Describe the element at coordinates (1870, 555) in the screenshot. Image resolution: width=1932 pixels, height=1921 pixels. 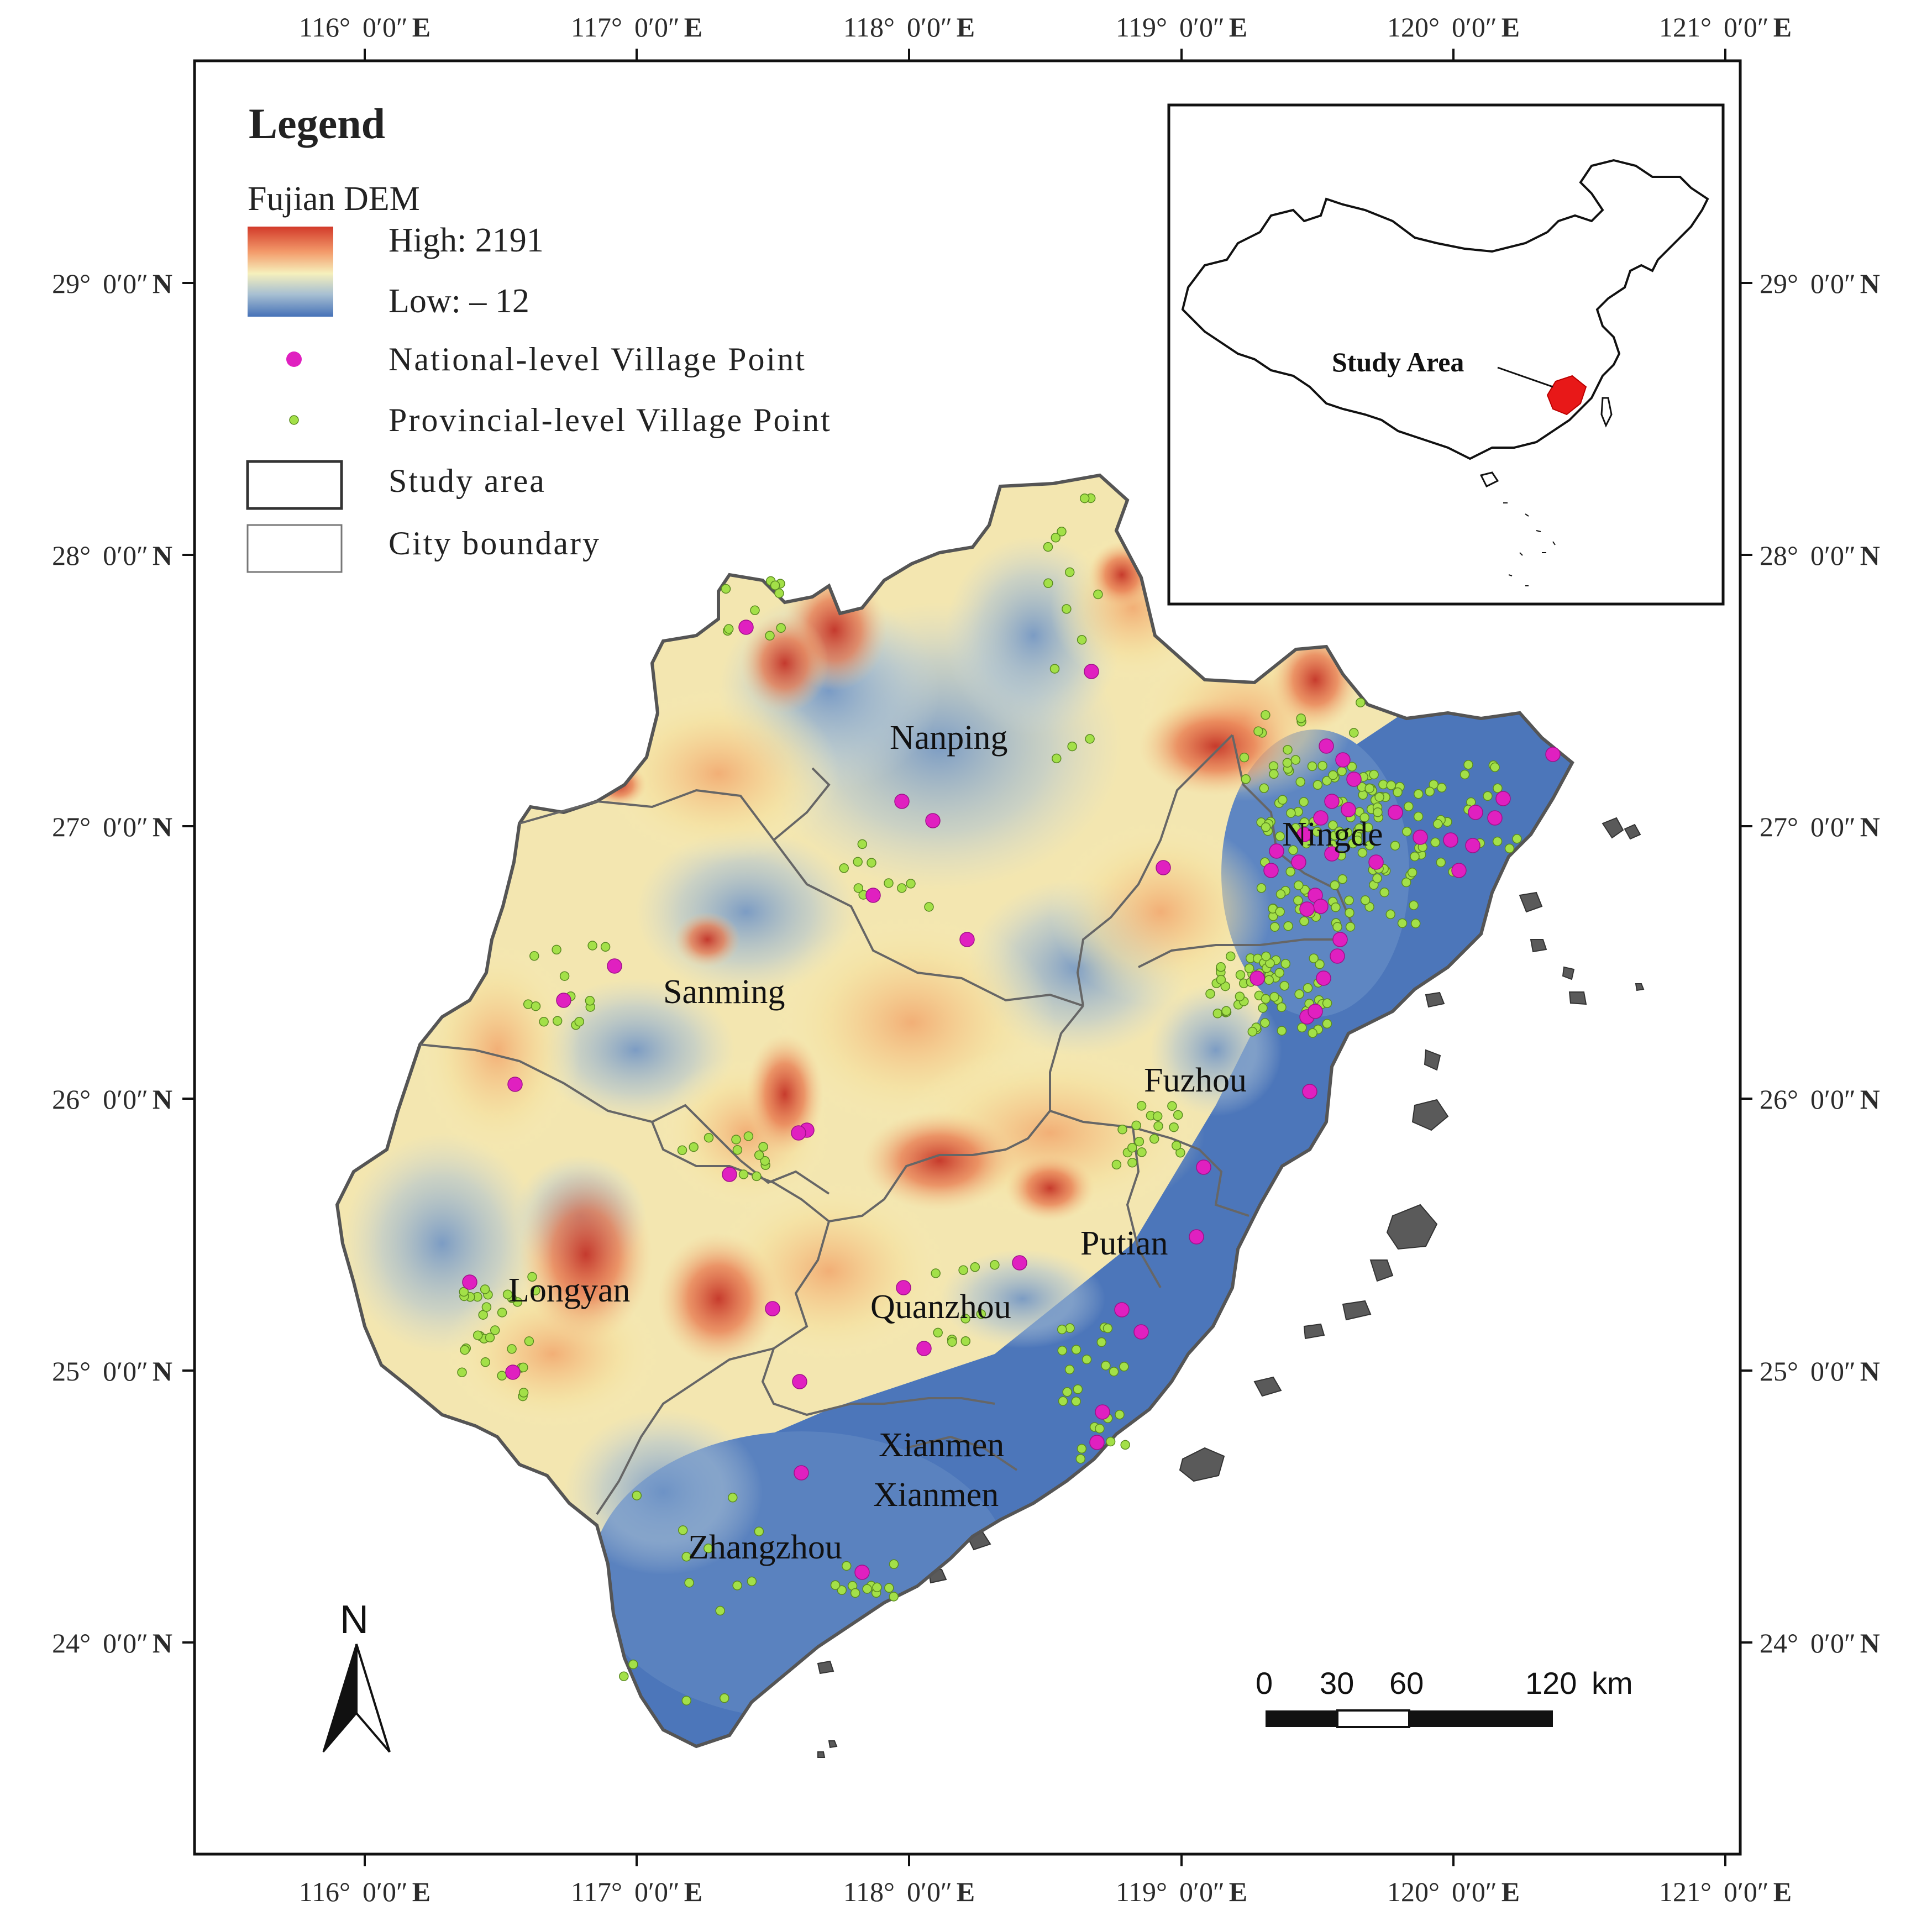
I see `lat-label-right-1-hem: N` at that location.